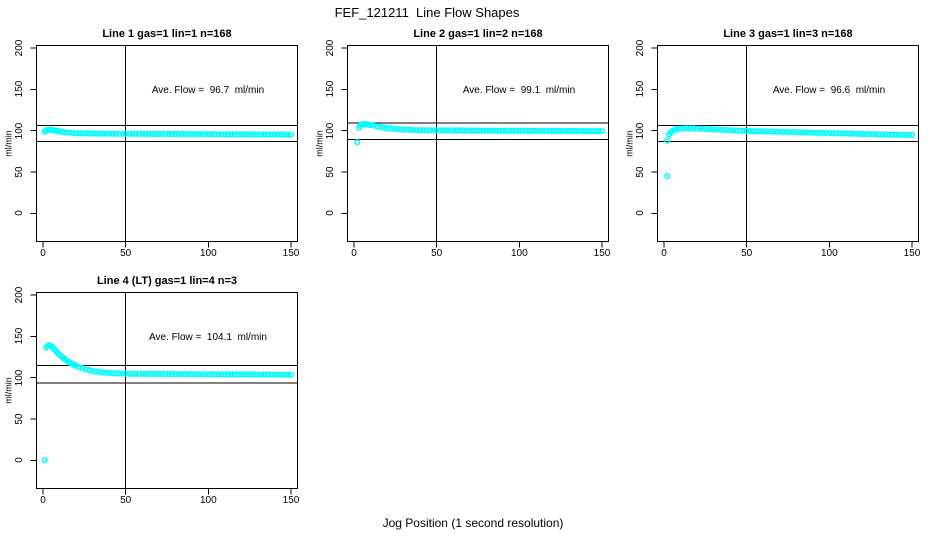 The image size is (936, 540). Describe the element at coordinates (167, 34) in the screenshot. I see `subplot-title: Line 1 gas=1 lin=1 n=168` at that location.